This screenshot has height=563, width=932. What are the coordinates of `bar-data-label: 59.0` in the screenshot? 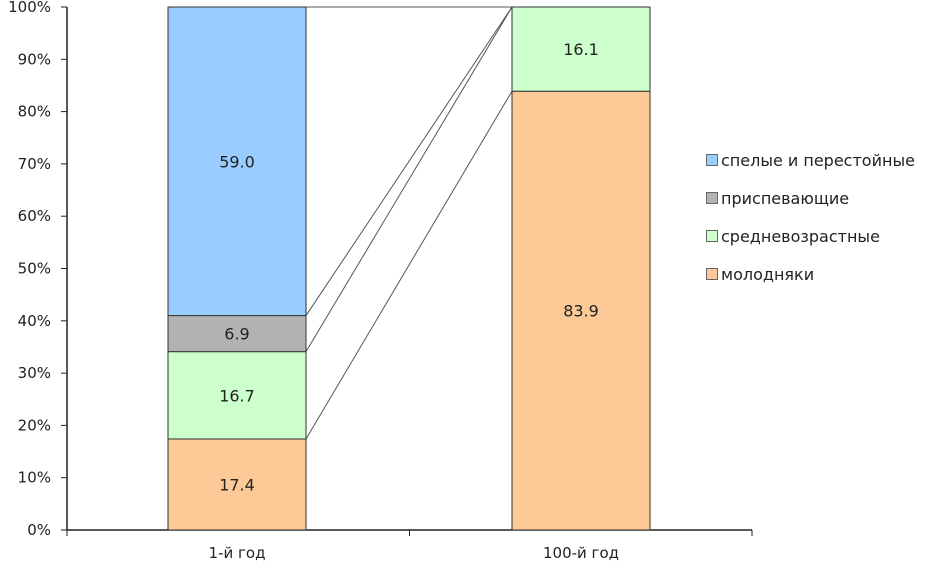 It's located at (237, 161).